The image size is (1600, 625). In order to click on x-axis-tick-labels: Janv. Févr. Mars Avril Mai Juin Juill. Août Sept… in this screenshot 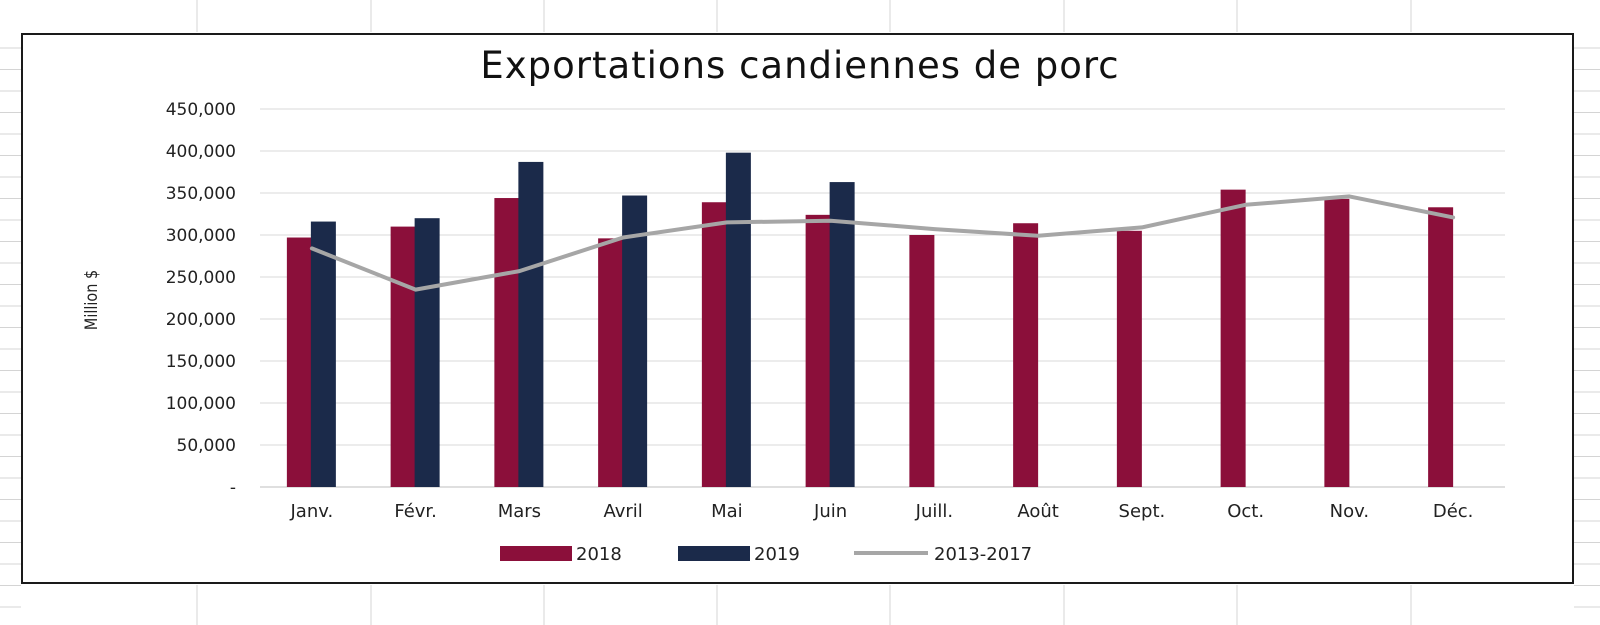, I will do `click(882, 511)`.